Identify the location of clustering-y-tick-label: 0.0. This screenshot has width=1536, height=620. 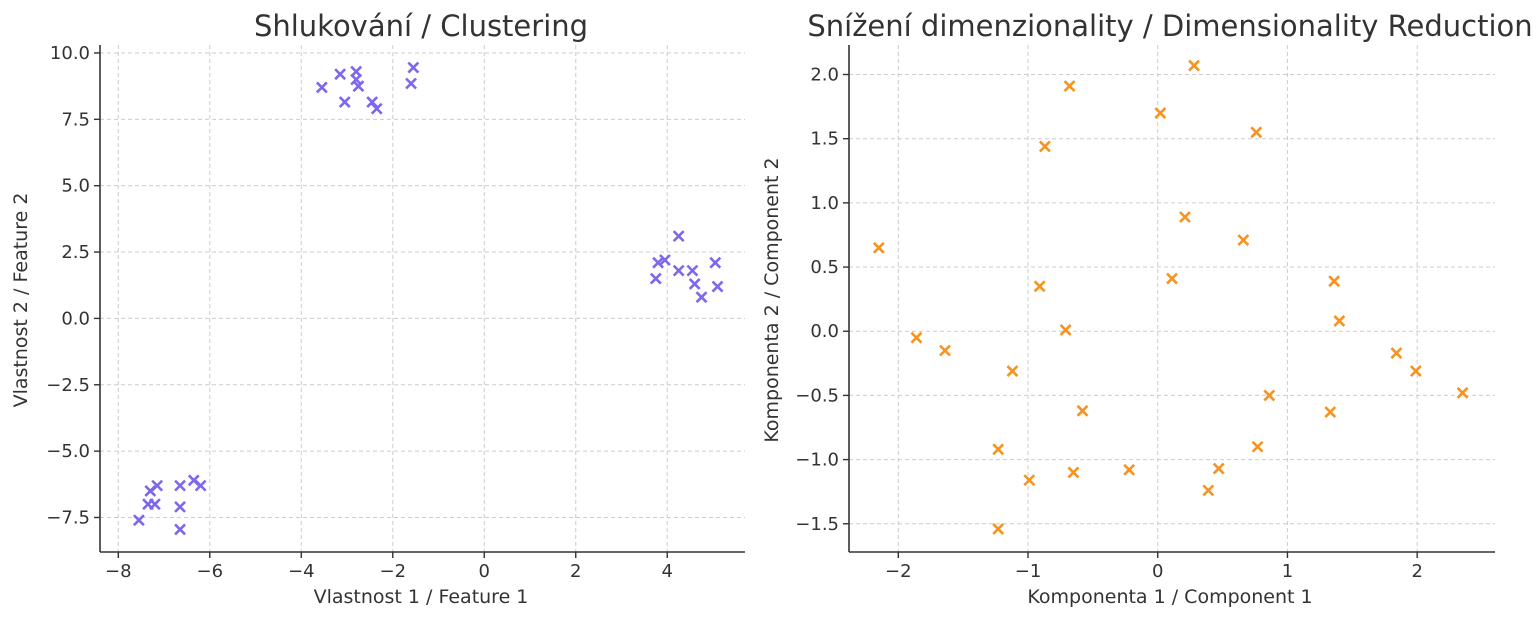
(75, 318).